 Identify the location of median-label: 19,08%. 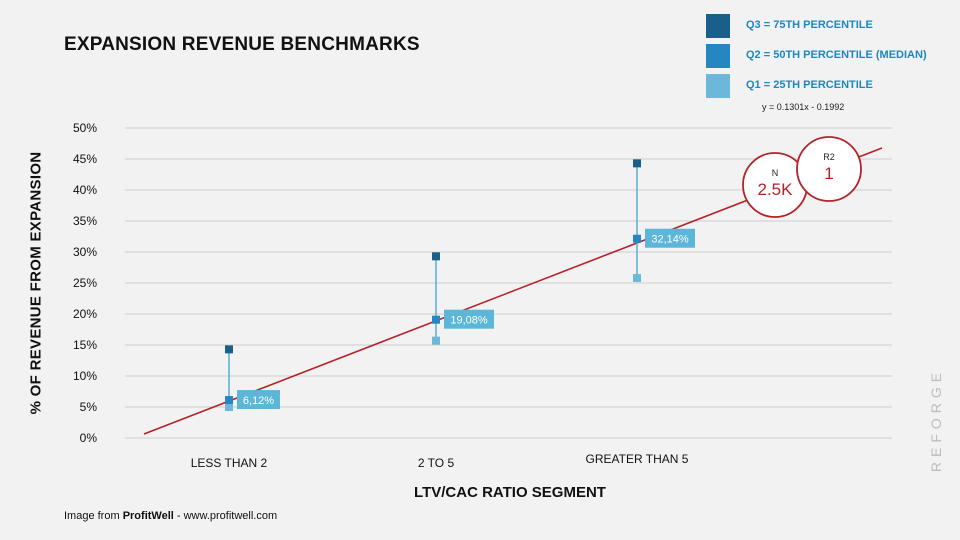
(469, 321).